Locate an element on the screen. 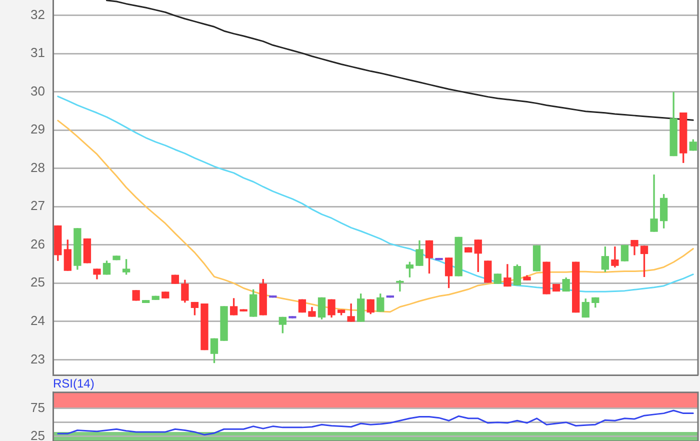 This screenshot has width=700, height=441. y-tick-label: 23 is located at coordinates (37, 358).